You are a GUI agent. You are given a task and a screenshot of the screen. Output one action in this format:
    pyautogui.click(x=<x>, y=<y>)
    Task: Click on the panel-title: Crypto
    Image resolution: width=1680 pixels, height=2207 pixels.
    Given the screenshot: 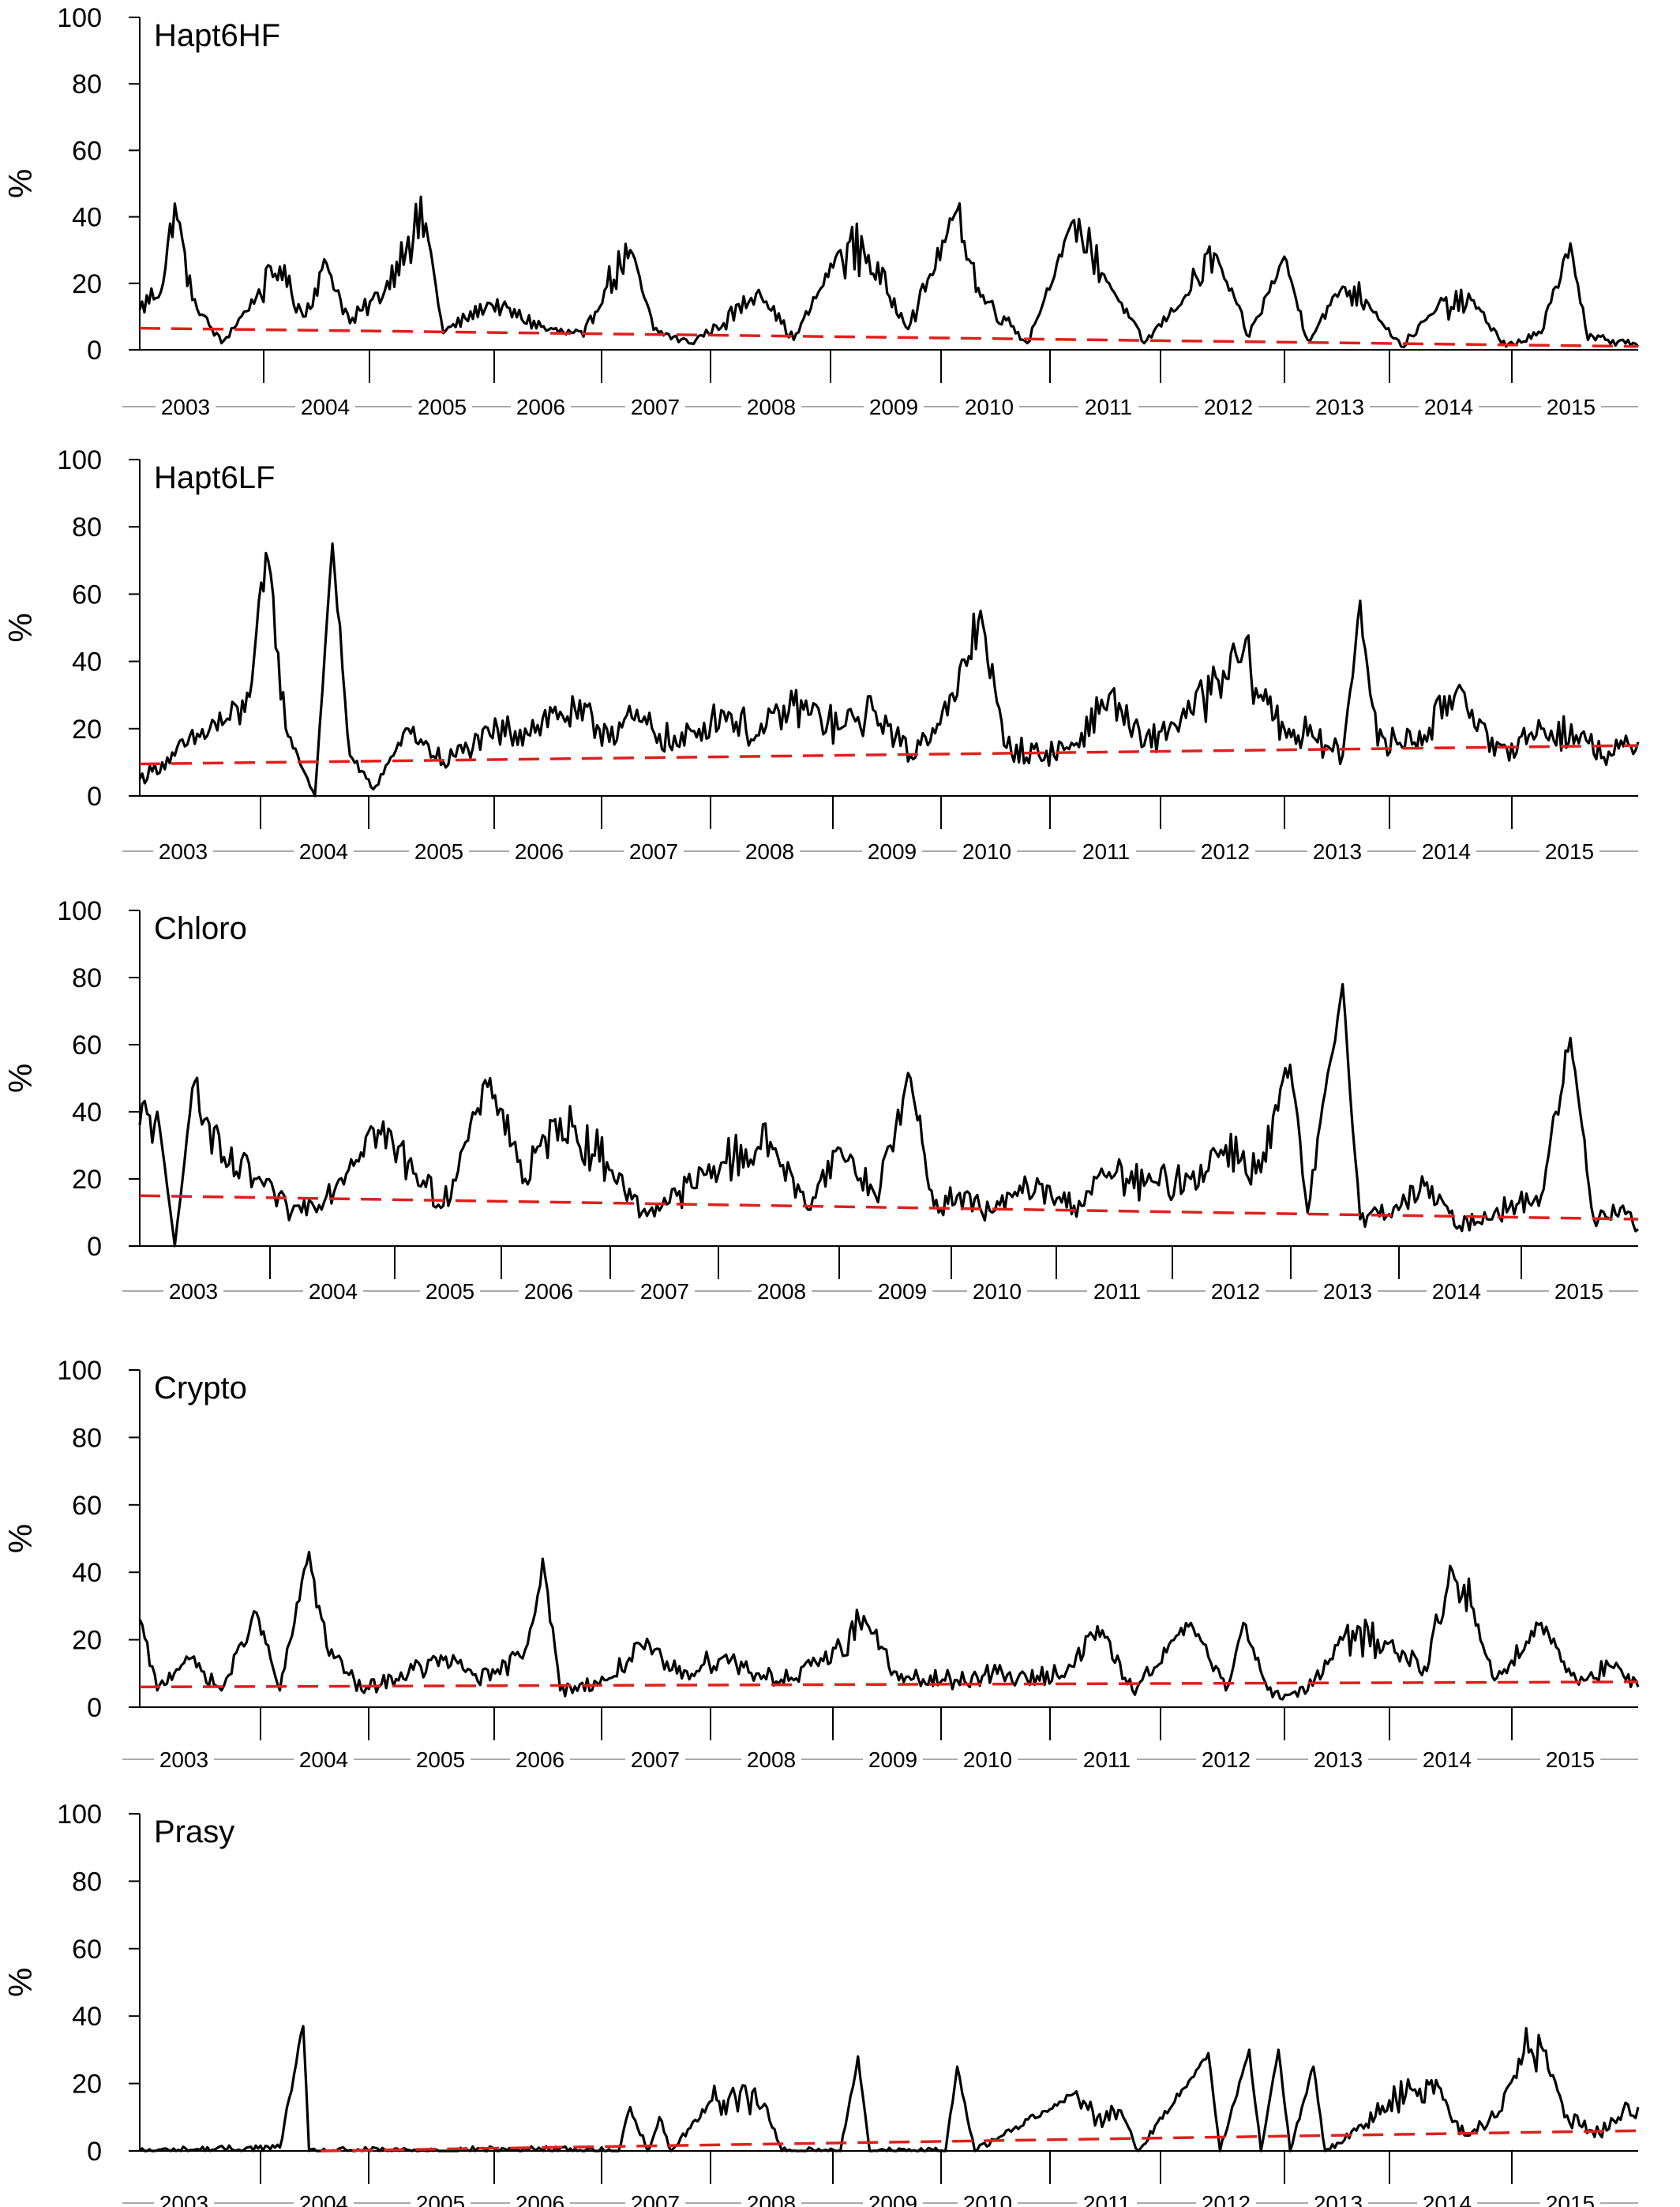 What is the action you would take?
    pyautogui.click(x=200, y=1389)
    